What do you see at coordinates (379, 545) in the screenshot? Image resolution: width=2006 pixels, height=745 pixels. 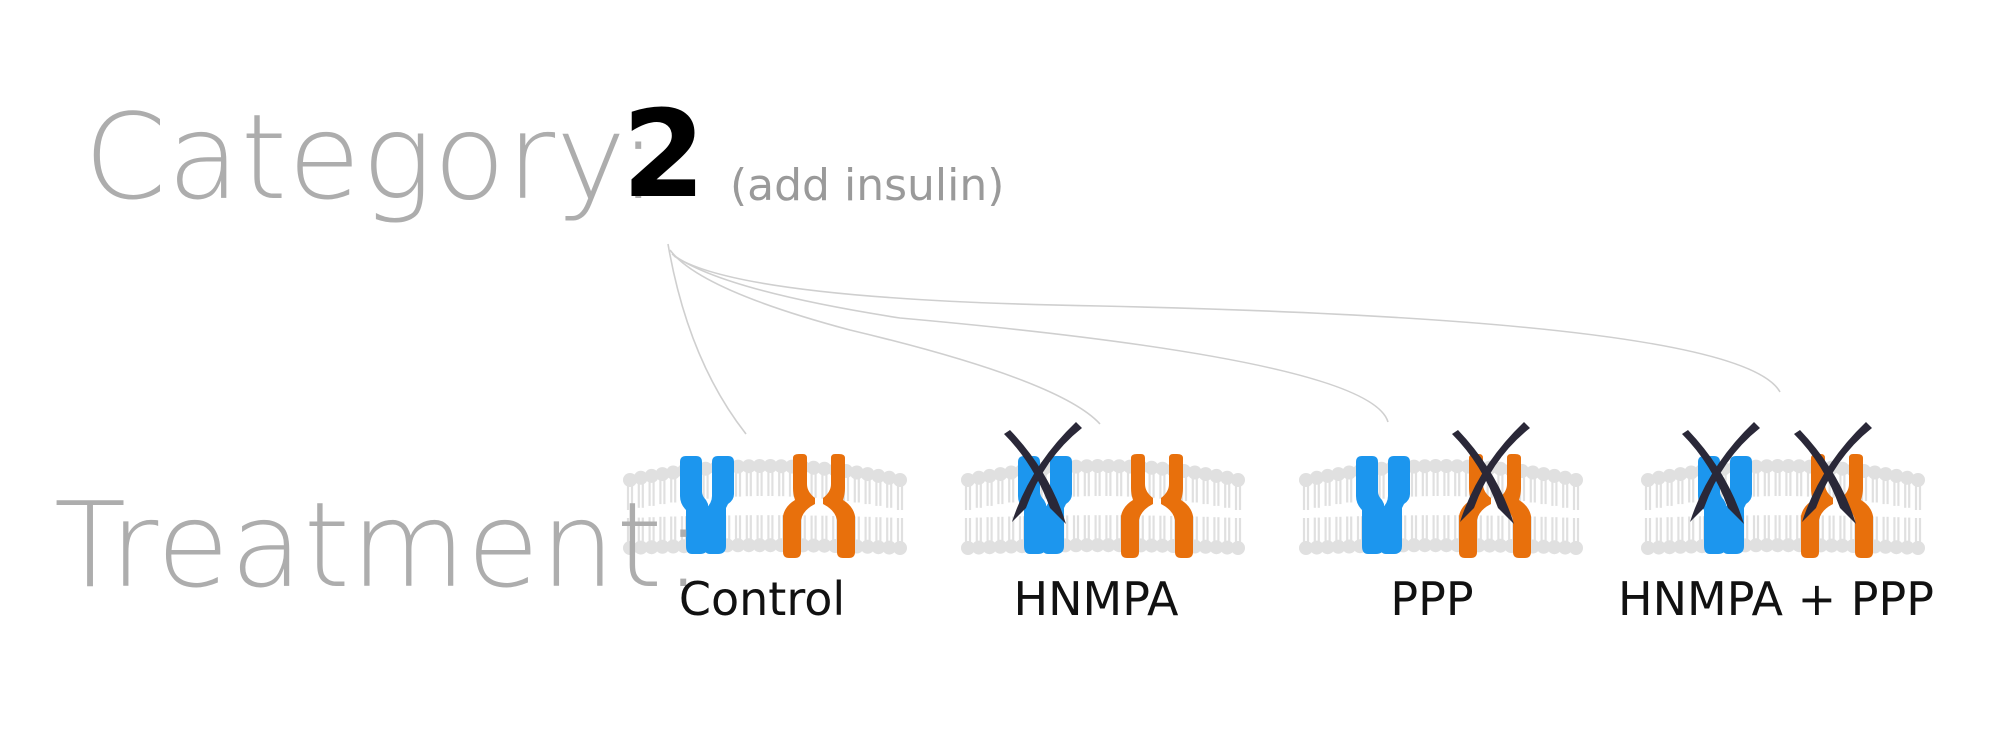 I see `treatment-label: Treatment:` at bounding box center [379, 545].